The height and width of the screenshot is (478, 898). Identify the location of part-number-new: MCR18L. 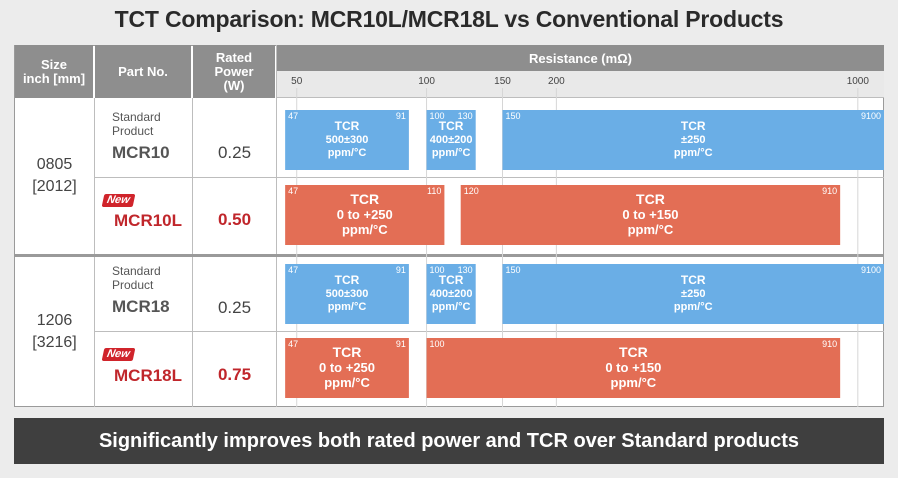
(148, 375).